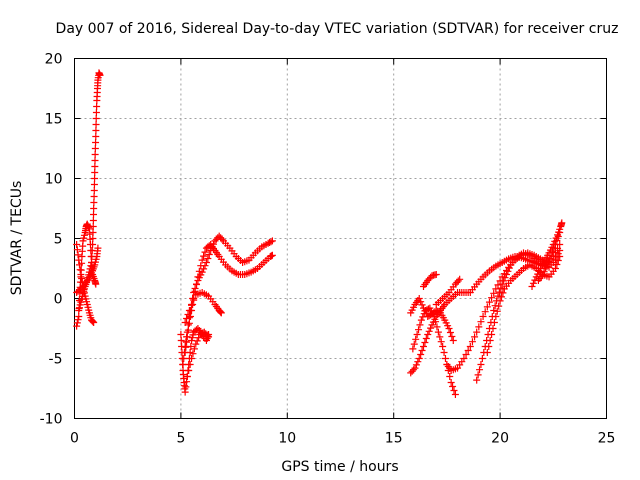 This screenshot has height=480, width=640. I want to click on series-arc-o, so click(523, 304).